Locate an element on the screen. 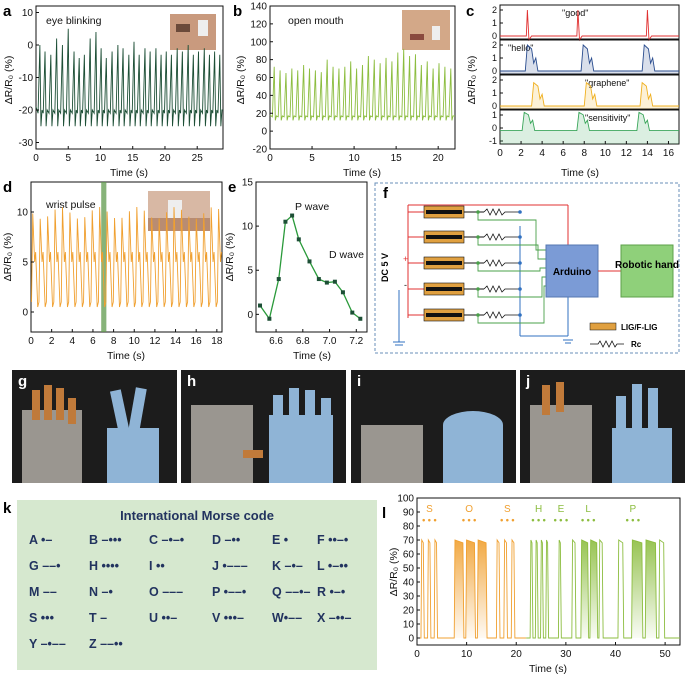 Image resolution: width=685 pixels, height=677 pixels. x-tick-label: 10 is located at coordinates (101, 158).